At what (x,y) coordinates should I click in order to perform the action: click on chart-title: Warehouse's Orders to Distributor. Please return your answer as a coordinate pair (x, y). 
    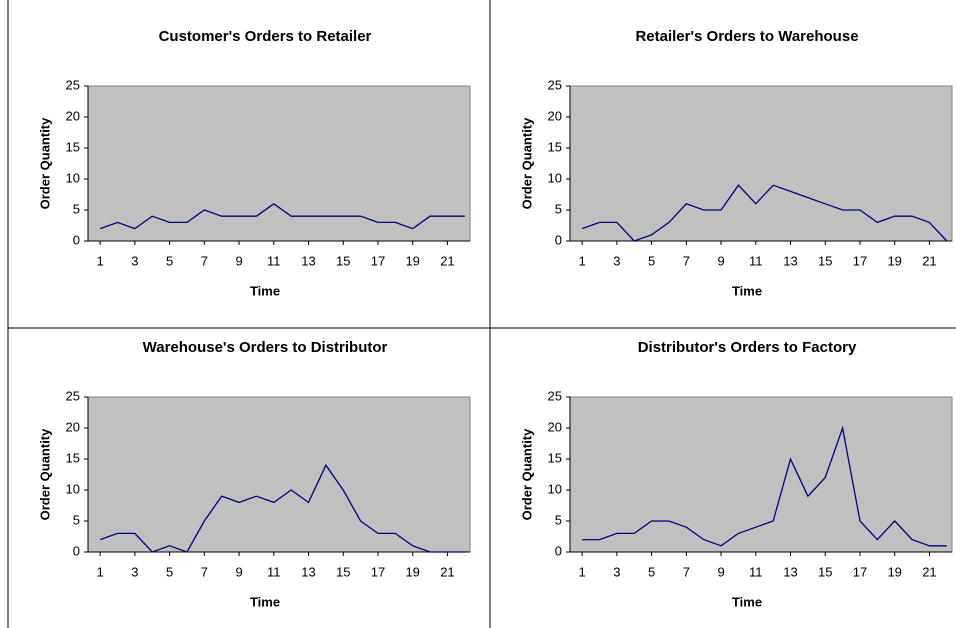
    Looking at the image, I should click on (265, 347).